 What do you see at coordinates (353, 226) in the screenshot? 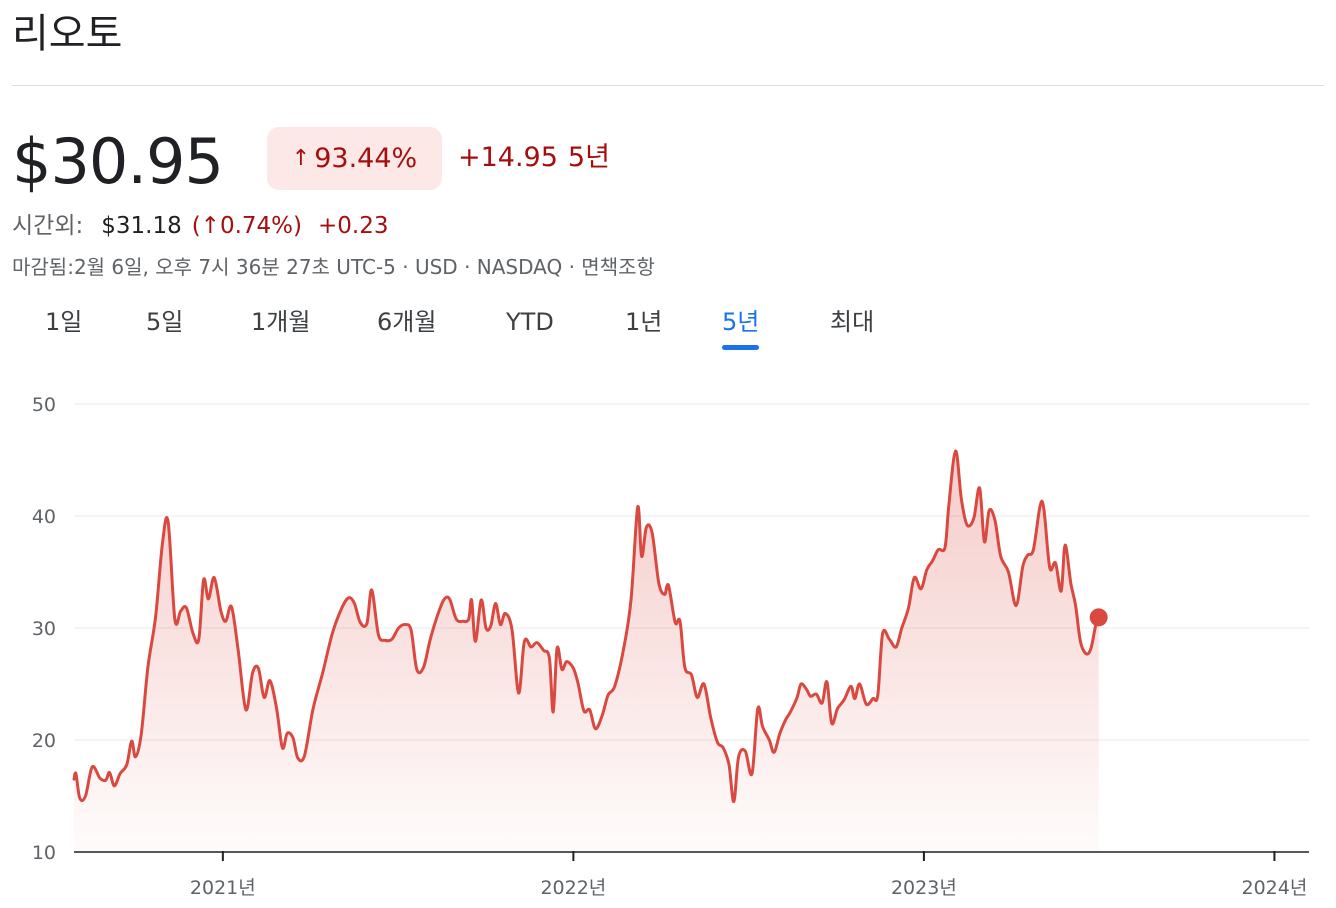
I see `after-hours-change: +0.23` at bounding box center [353, 226].